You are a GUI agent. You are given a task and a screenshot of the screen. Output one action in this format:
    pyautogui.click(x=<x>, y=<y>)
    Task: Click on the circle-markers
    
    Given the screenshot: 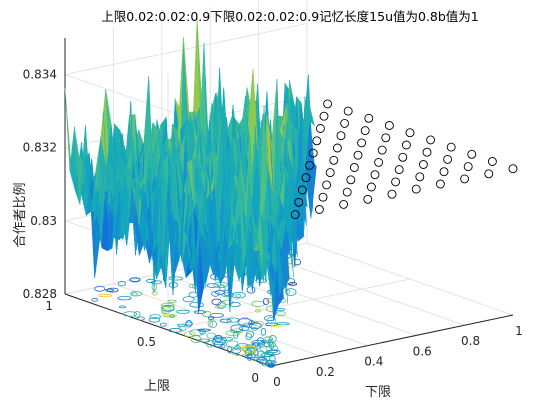 What is the action you would take?
    pyautogui.click(x=404, y=159)
    